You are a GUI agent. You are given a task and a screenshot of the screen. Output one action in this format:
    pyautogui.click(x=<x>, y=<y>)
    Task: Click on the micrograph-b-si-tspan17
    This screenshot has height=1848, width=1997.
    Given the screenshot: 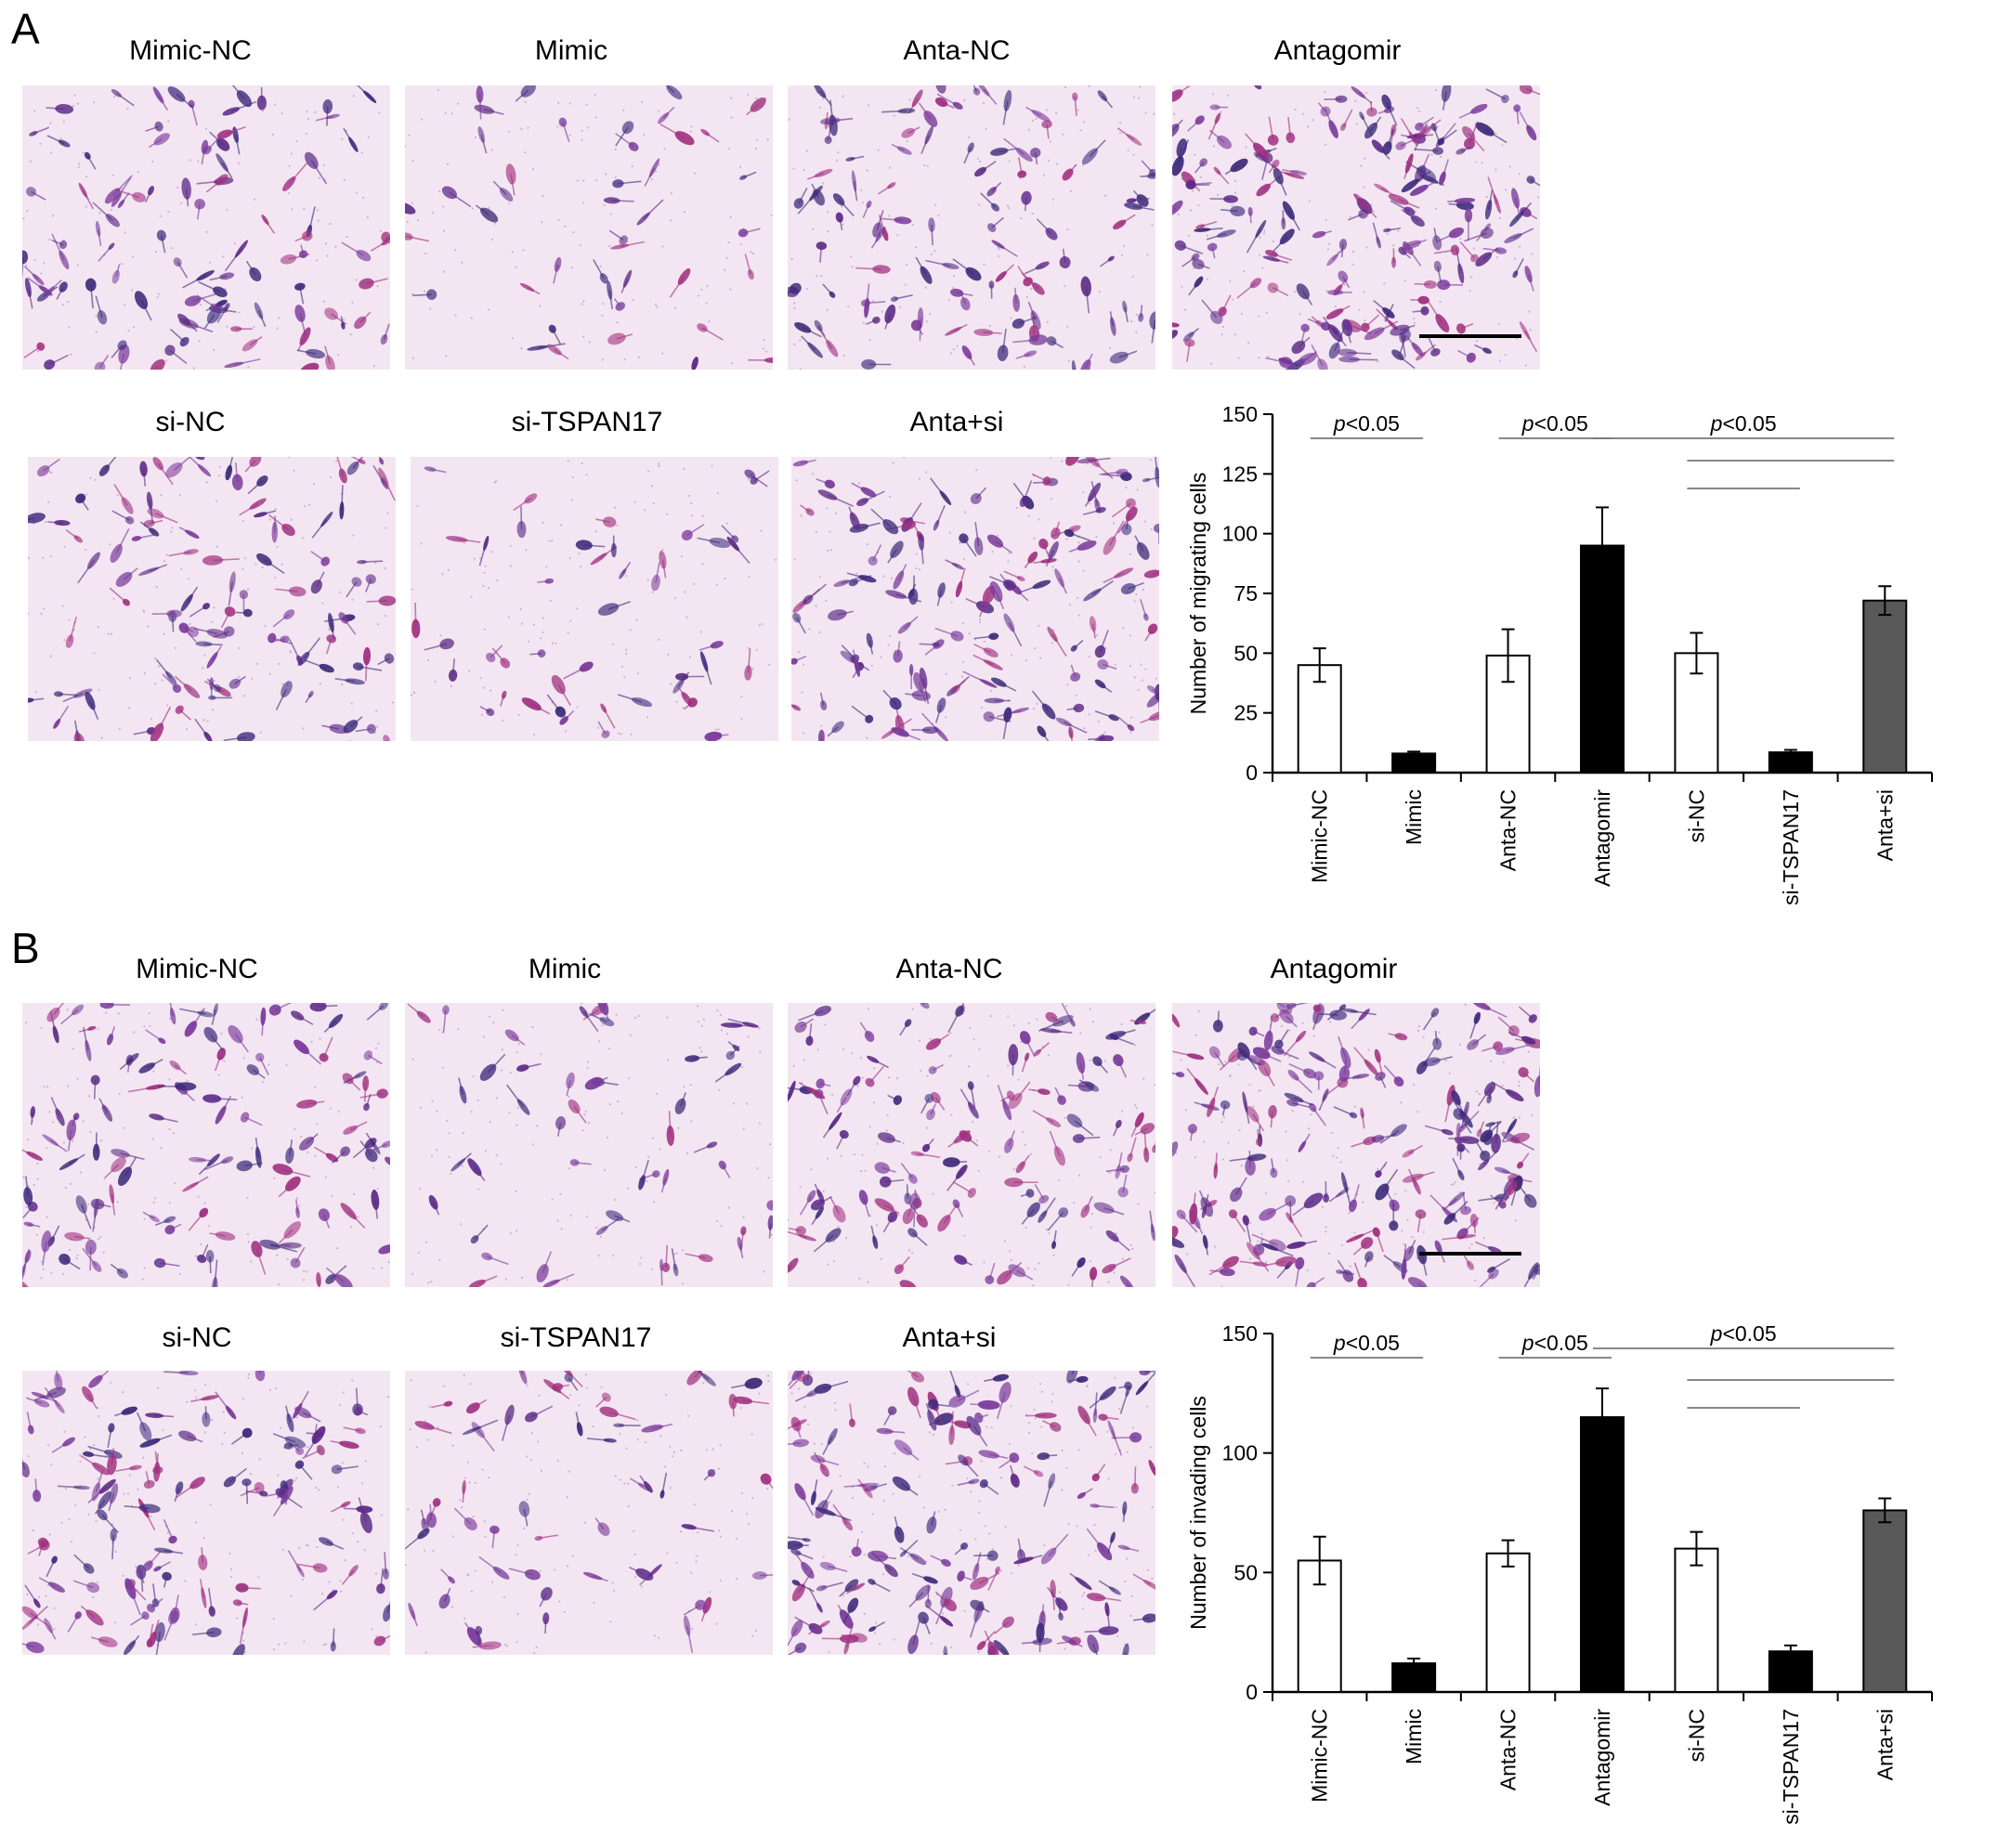 What is the action you would take?
    pyautogui.click(x=589, y=1513)
    